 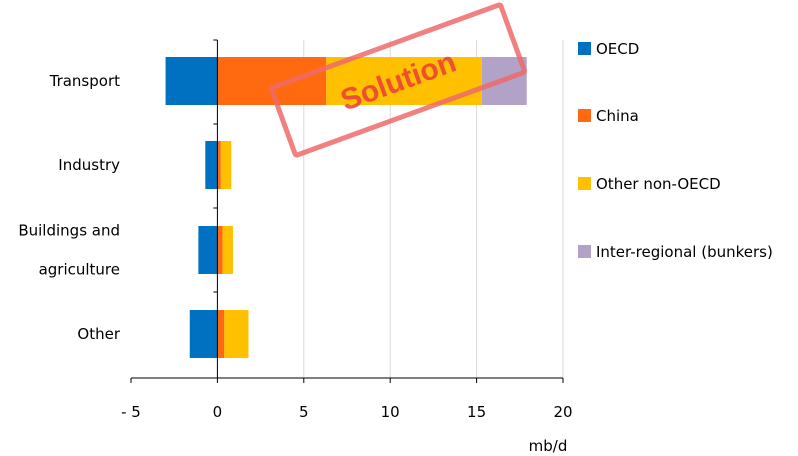 What do you see at coordinates (218, 412) in the screenshot?
I see `x-tick-label-1: 0` at bounding box center [218, 412].